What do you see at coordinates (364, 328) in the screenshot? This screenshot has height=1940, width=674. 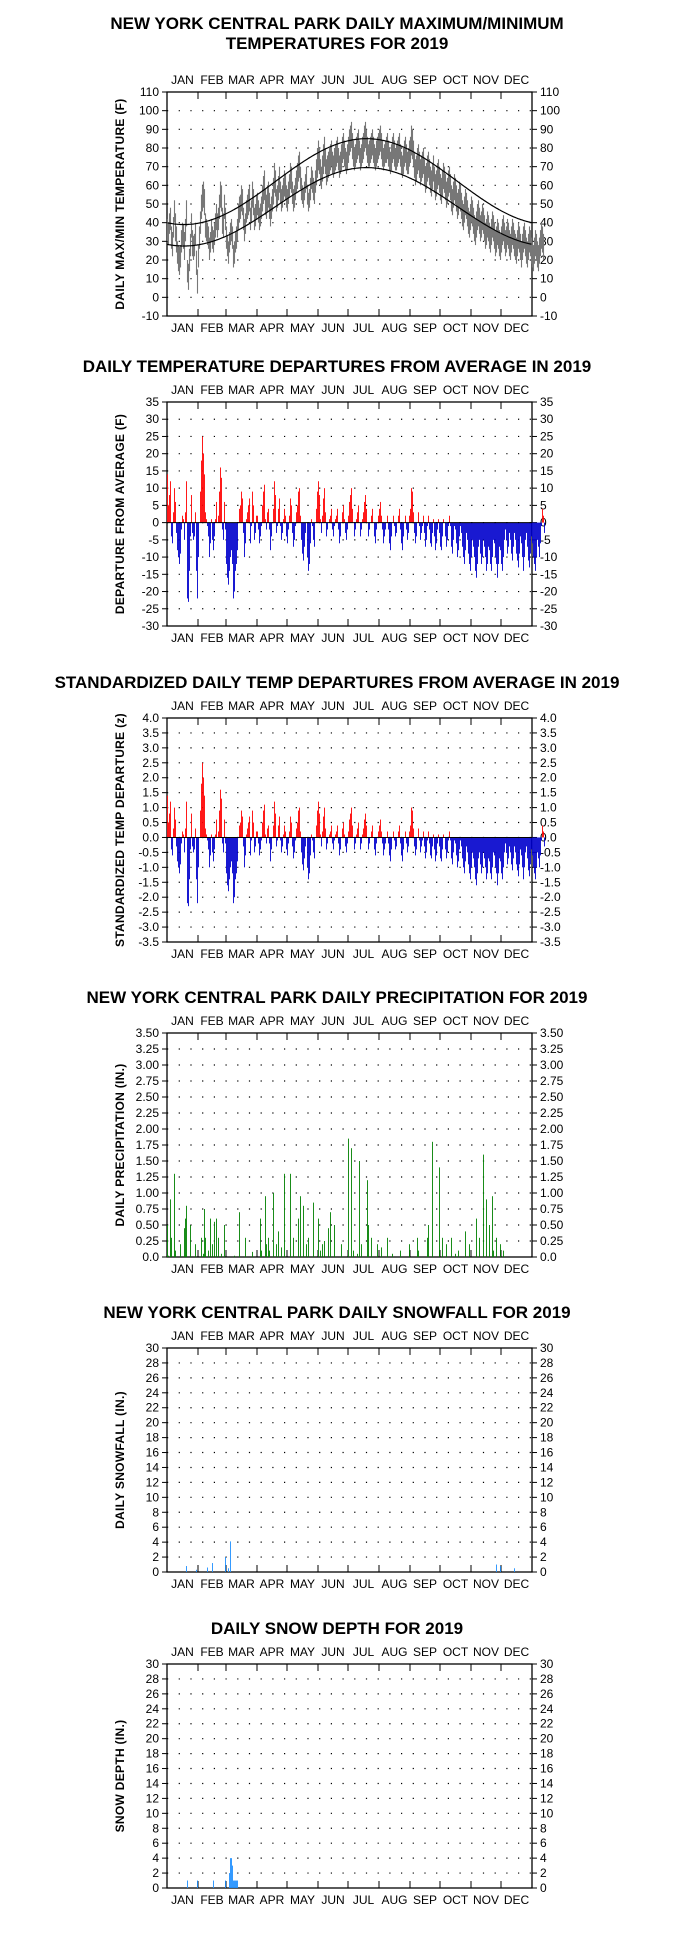 I see `month-label-bottom: JUL` at bounding box center [364, 328].